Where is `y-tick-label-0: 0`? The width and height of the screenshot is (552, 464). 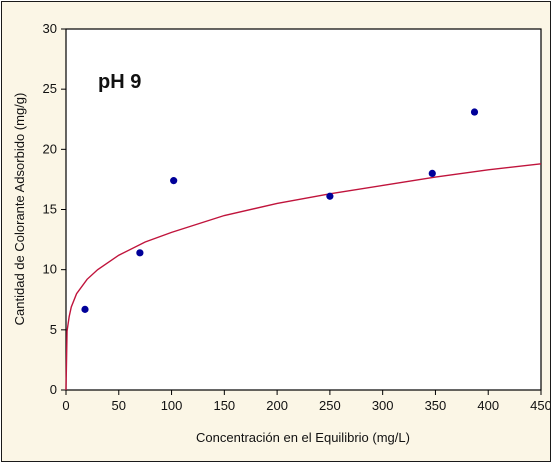 y-tick-label-0: 0 is located at coordinates (53, 389).